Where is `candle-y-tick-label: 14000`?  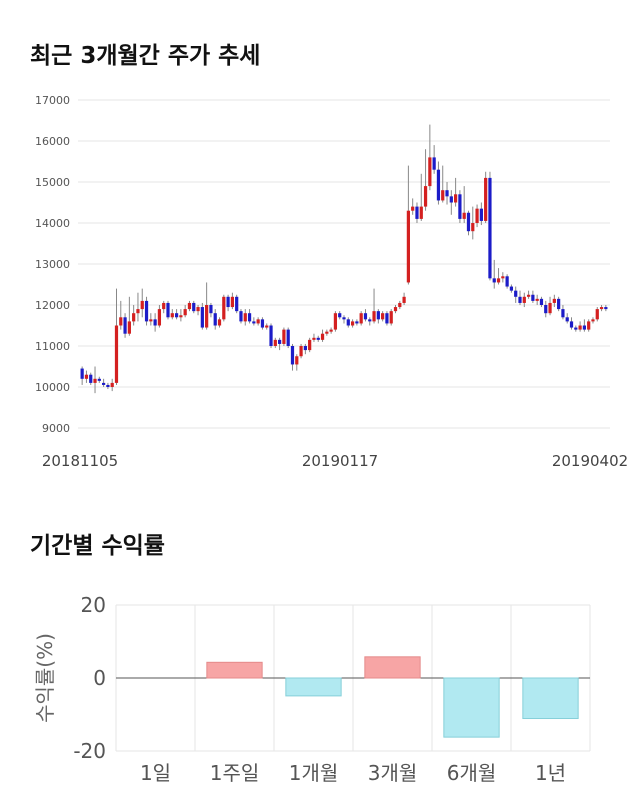
candle-y-tick-label: 14000 is located at coordinates (52, 223).